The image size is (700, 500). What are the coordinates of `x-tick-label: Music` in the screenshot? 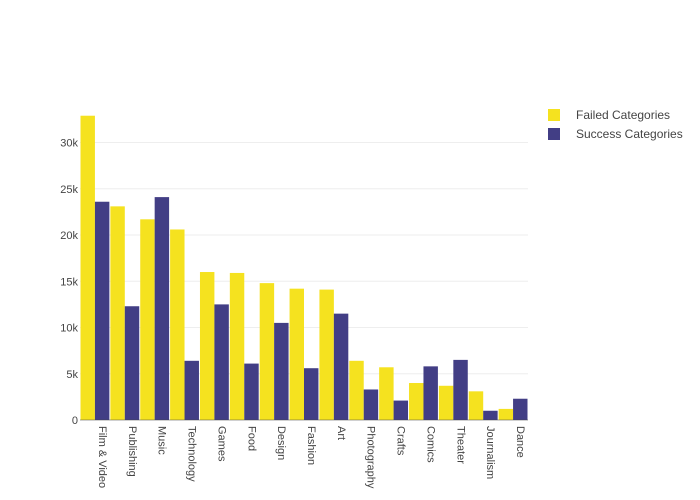 It's located at (162, 440).